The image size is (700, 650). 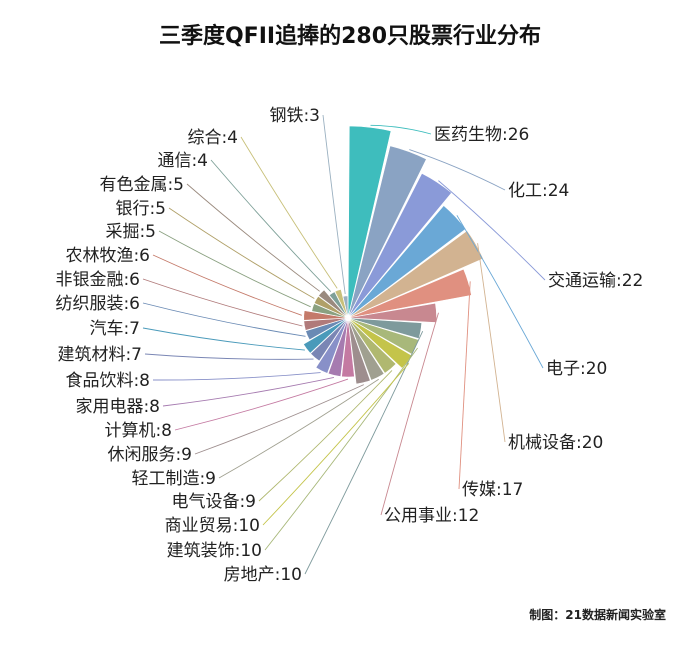 What do you see at coordinates (213, 502) in the screenshot?
I see `slice-label-11: 电气设备:9` at bounding box center [213, 502].